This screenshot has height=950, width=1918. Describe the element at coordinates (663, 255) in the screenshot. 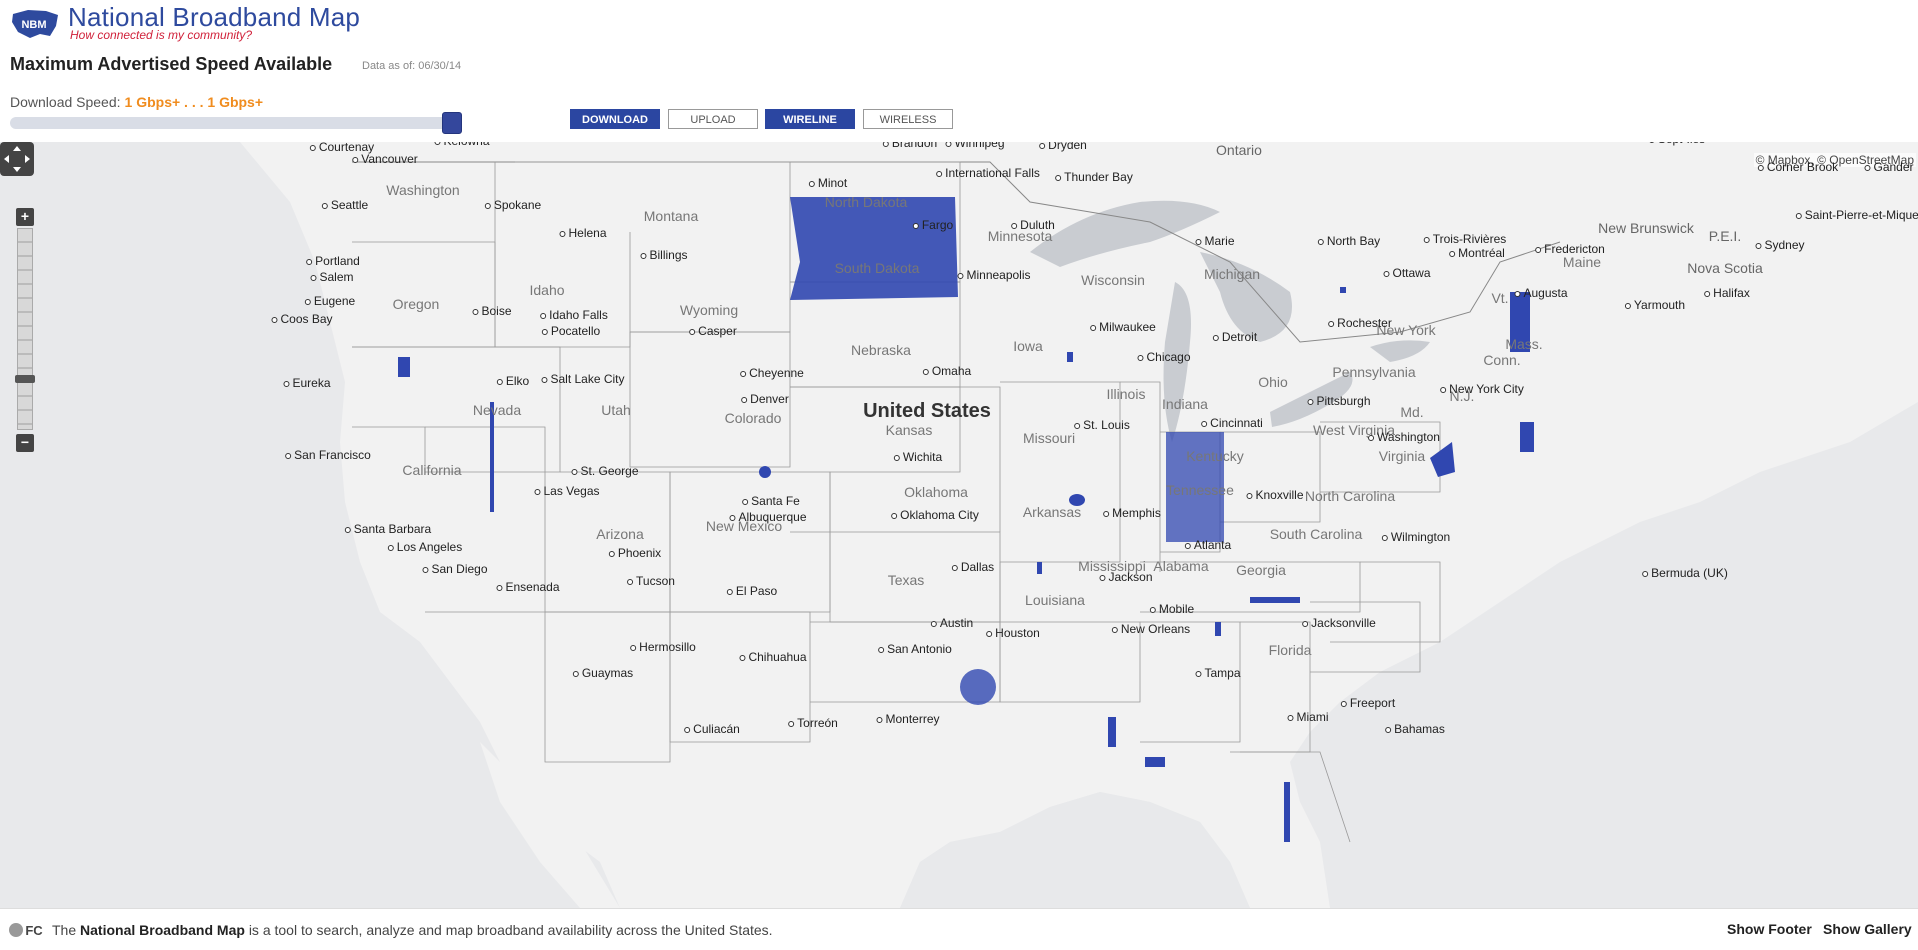

I see `city-label-11: Billings` at that location.